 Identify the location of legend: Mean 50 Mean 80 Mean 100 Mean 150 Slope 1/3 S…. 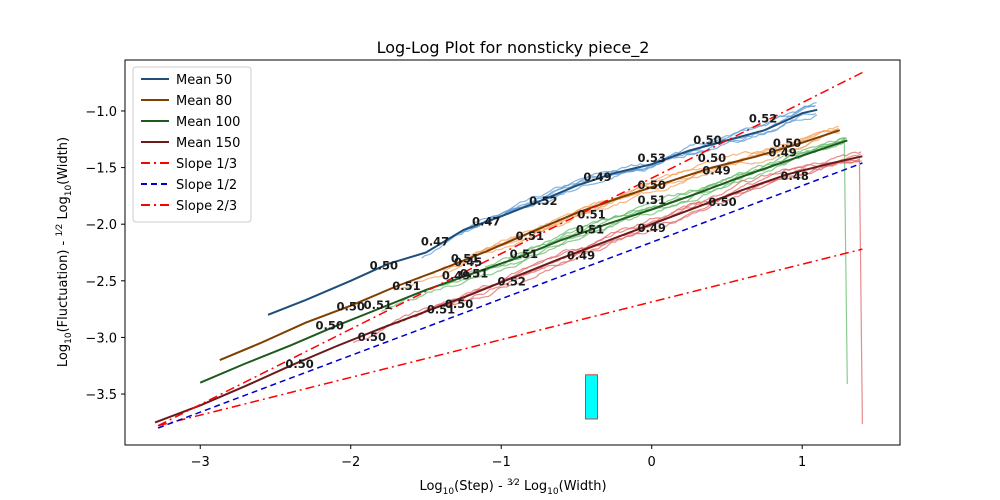
(192, 144).